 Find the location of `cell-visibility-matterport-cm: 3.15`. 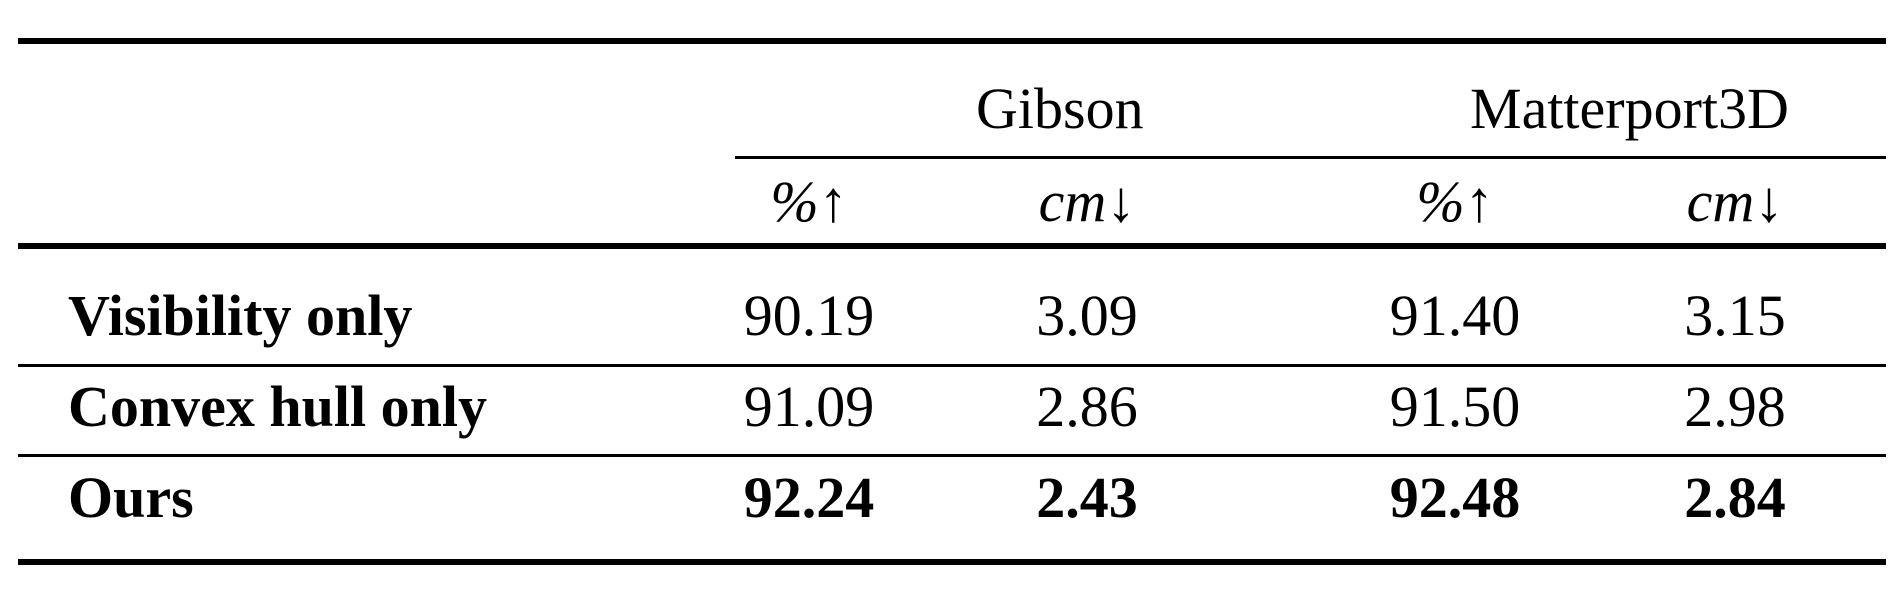

cell-visibility-matterport-cm: 3.15 is located at coordinates (1735, 315).